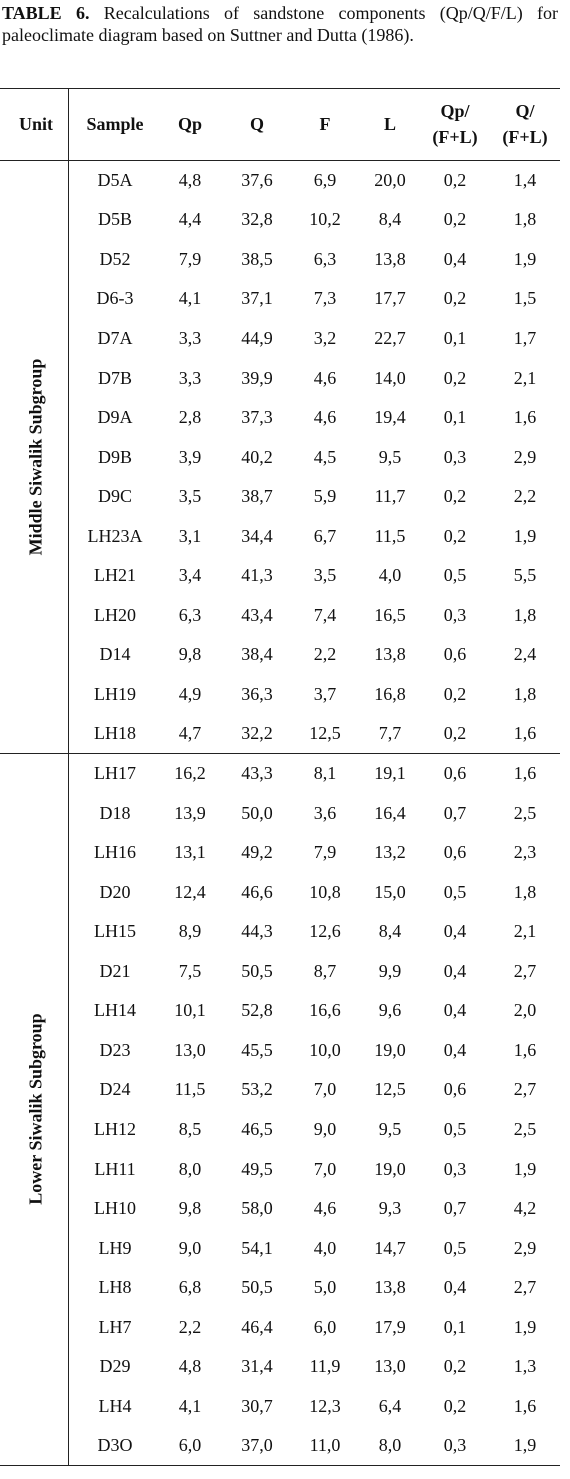 The image size is (570, 1479). I want to click on table-cell: 0,1, so click(455, 337).